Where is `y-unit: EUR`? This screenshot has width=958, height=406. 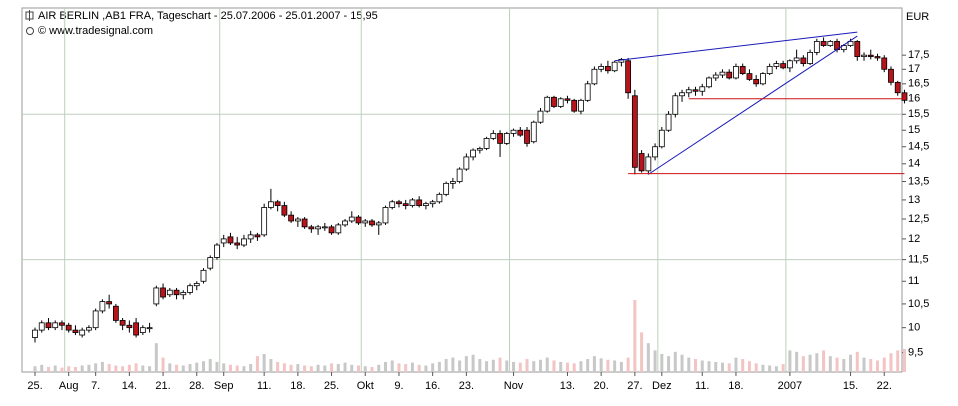
y-unit: EUR is located at coordinates (917, 17).